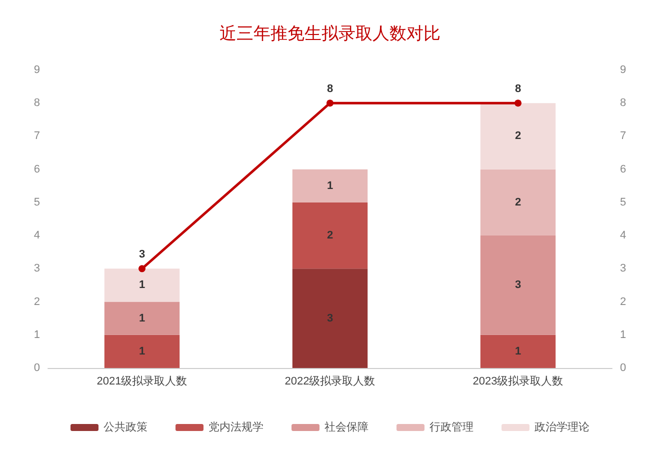 The height and width of the screenshot is (458, 660). Describe the element at coordinates (623, 202) in the screenshot. I see `y2-tick-label: 5` at that location.